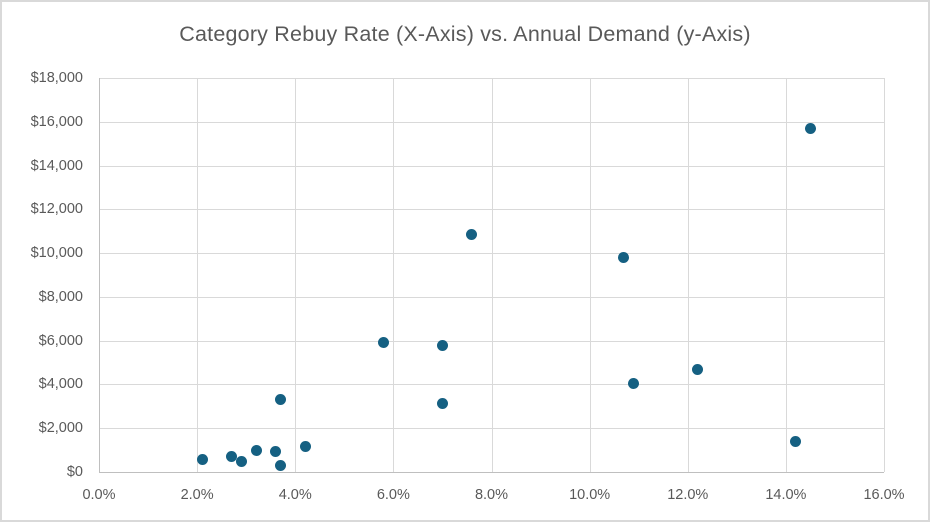  What do you see at coordinates (99, 275) in the screenshot?
I see `y-axis-line` at bounding box center [99, 275].